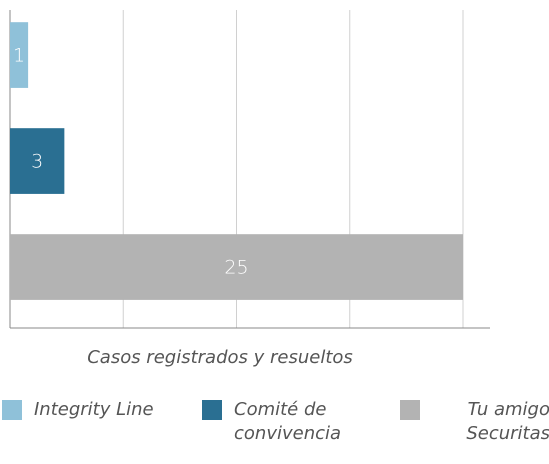 This screenshot has width=549, height=464. I want to click on legend-item: Comité de convivencia, so click(277, 422).